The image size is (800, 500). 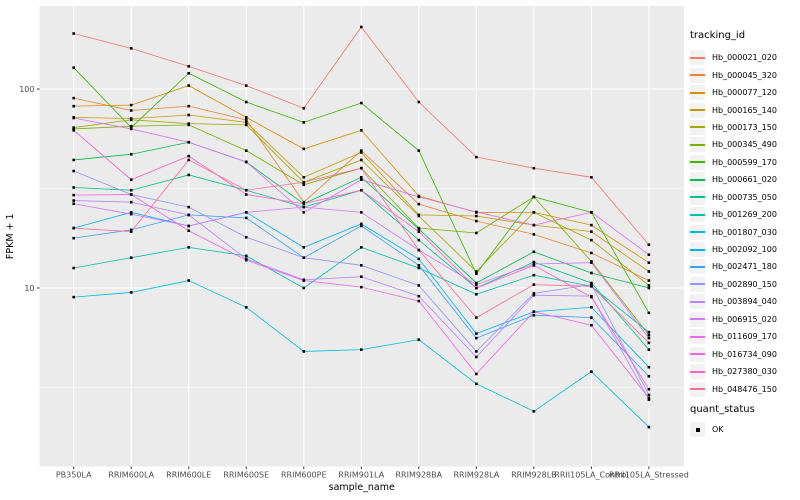 I want to click on legend-item-label: Hb_001807_030, so click(x=744, y=232).